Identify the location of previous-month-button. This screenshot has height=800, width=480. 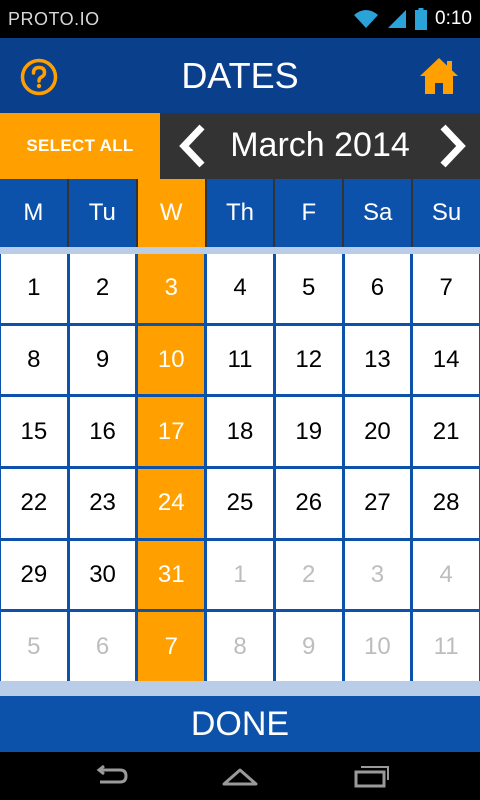
(193, 146).